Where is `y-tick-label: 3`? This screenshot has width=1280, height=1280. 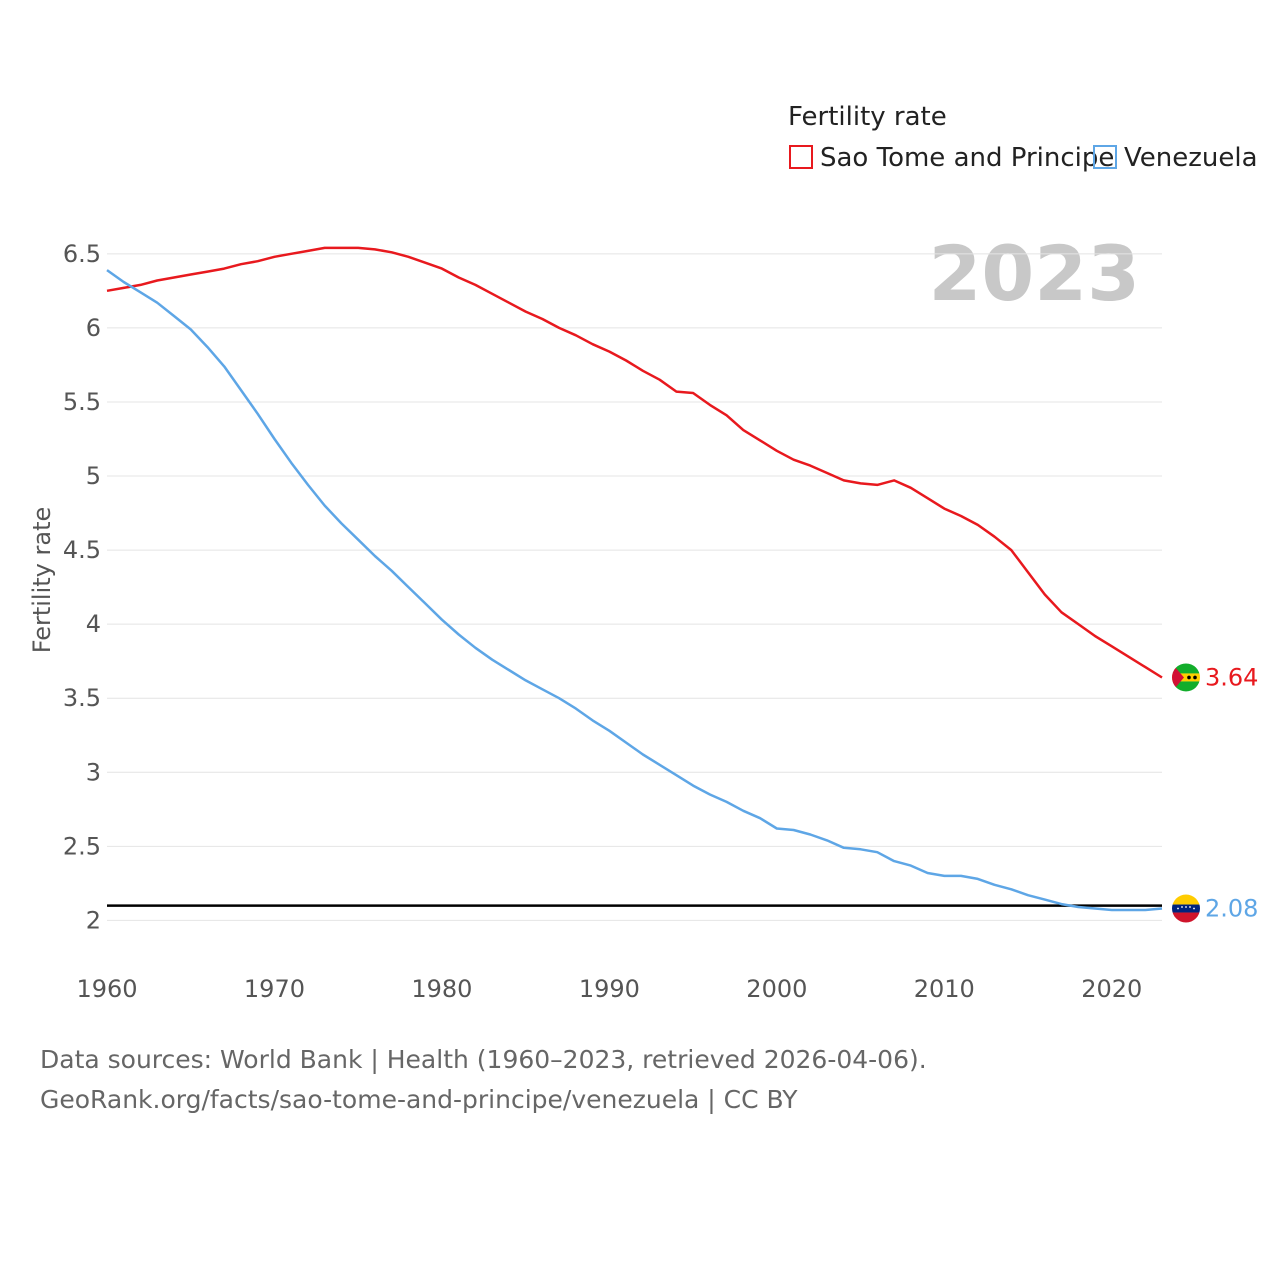 y-tick-label: 3 is located at coordinates (93, 772).